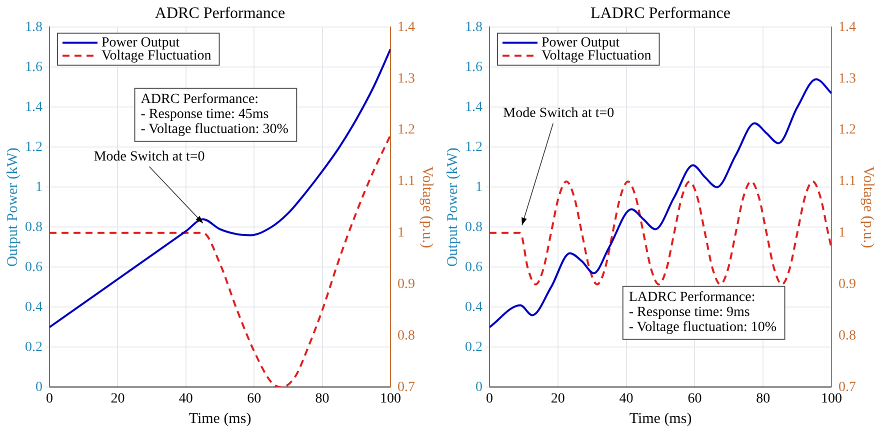 This screenshot has height=428, width=881. I want to click on chart-title: LADRC Performance, so click(660, 13).